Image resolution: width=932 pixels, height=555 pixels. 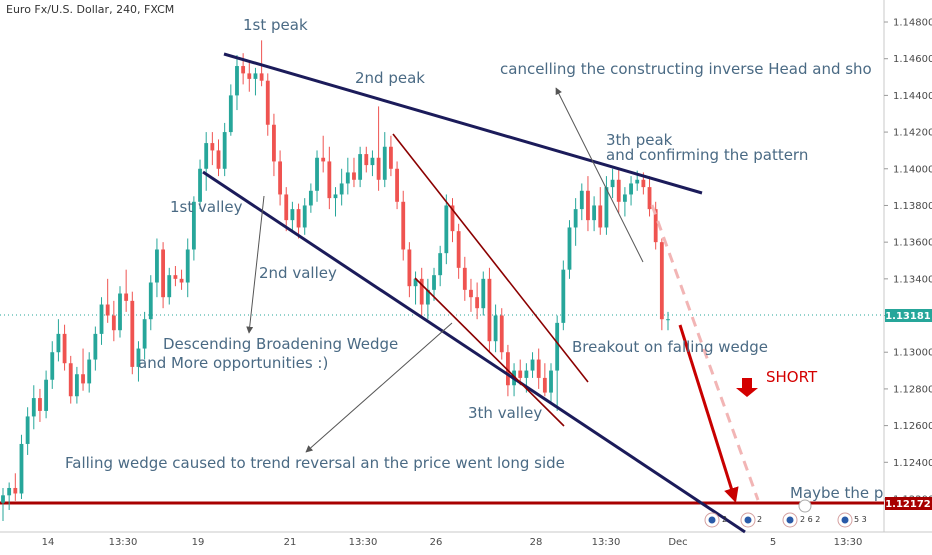 What do you see at coordinates (724, 519) in the screenshot?
I see `event-count: 2` at bounding box center [724, 519].